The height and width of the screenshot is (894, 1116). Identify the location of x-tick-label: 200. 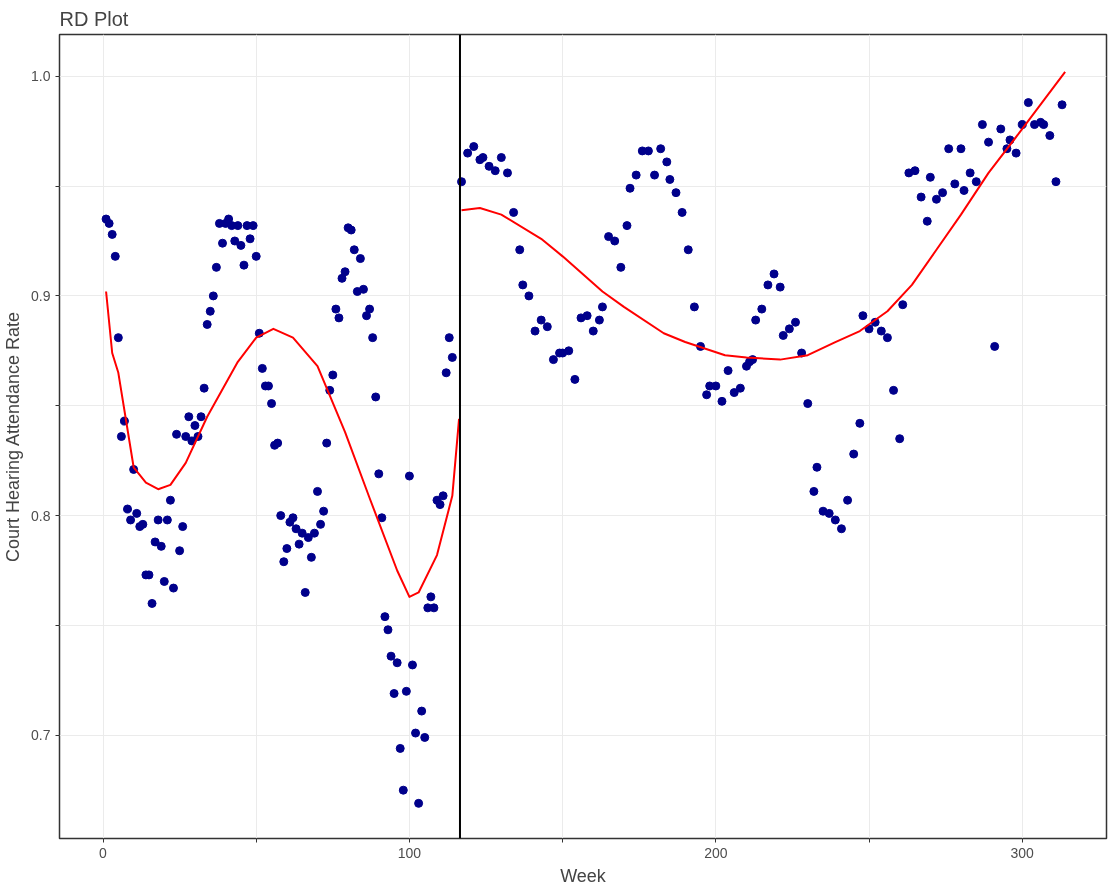
(716, 852).